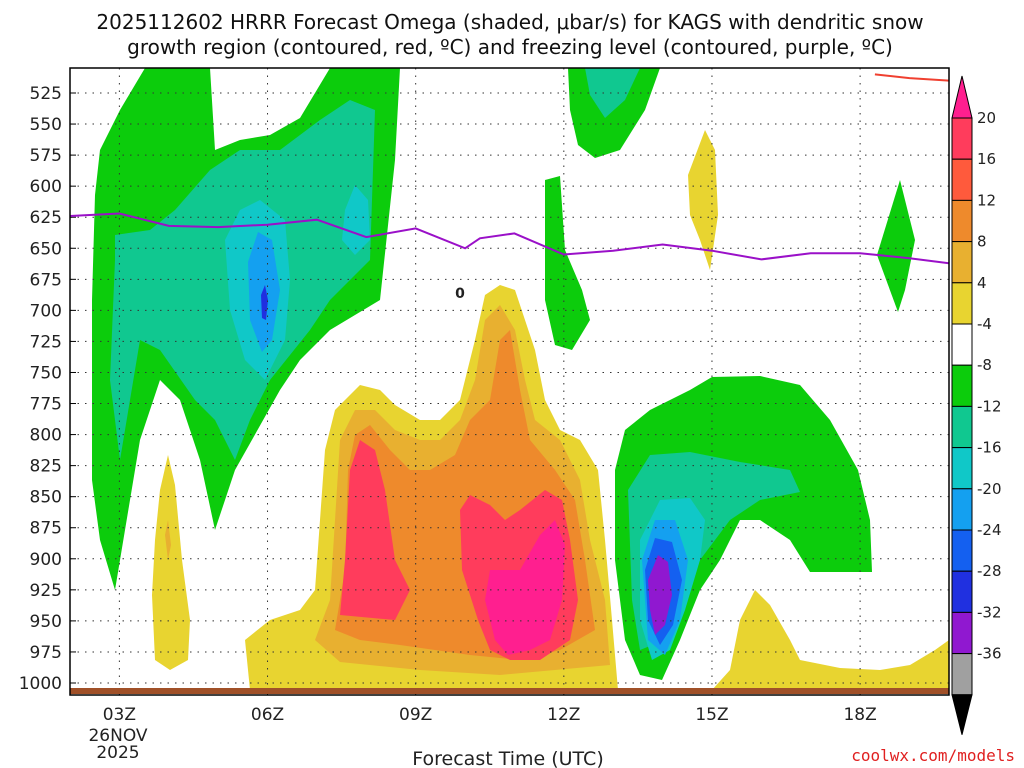  What do you see at coordinates (40, 684) in the screenshot?
I see `y-tick-label-1000: 1000` at bounding box center [40, 684].